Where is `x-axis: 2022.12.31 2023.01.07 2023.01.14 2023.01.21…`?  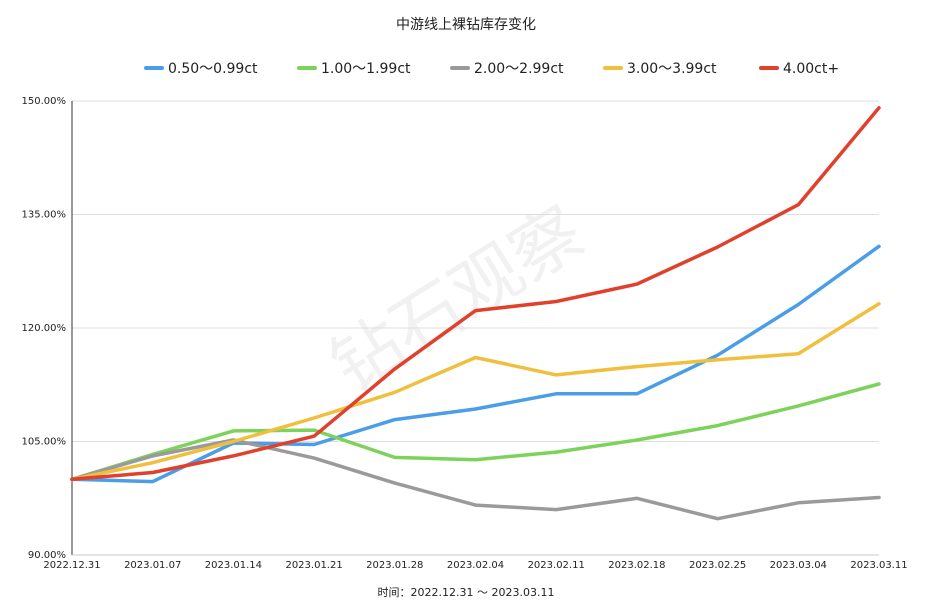 x-axis: 2022.12.31 2023.01.07 2023.01.14 2023.01.21… is located at coordinates (475, 565).